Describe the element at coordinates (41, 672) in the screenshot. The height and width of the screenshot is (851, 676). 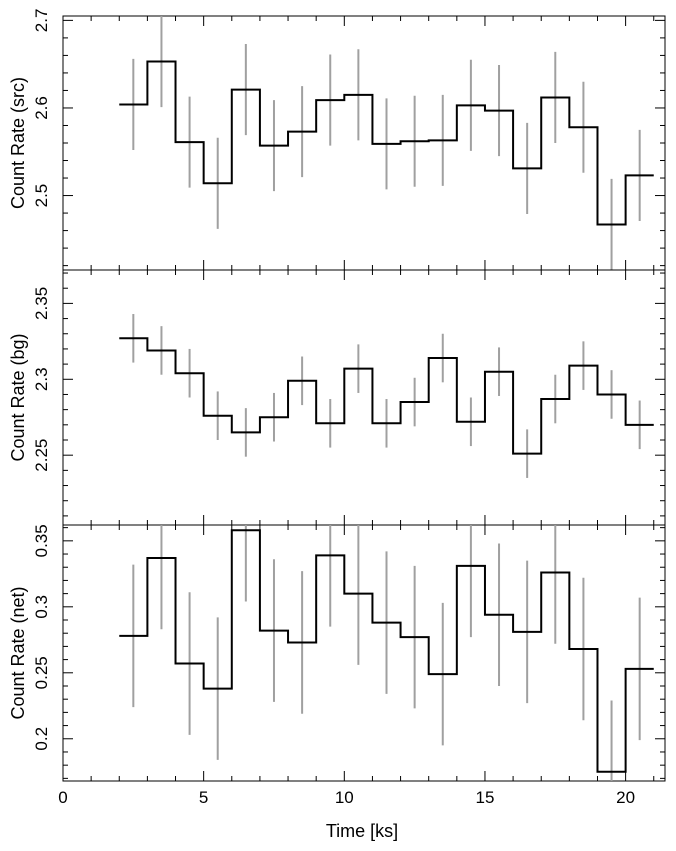
I see `y-tick-label: 0.25` at that location.